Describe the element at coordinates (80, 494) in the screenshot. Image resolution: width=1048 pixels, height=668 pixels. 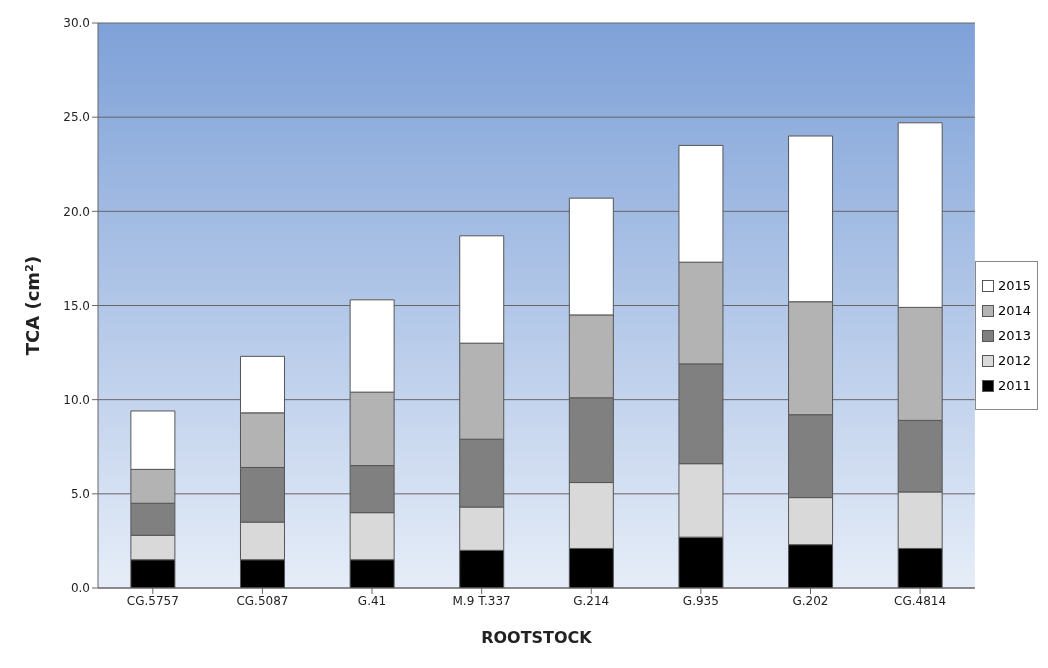
I see `y-tick-label: 5.0` at that location.